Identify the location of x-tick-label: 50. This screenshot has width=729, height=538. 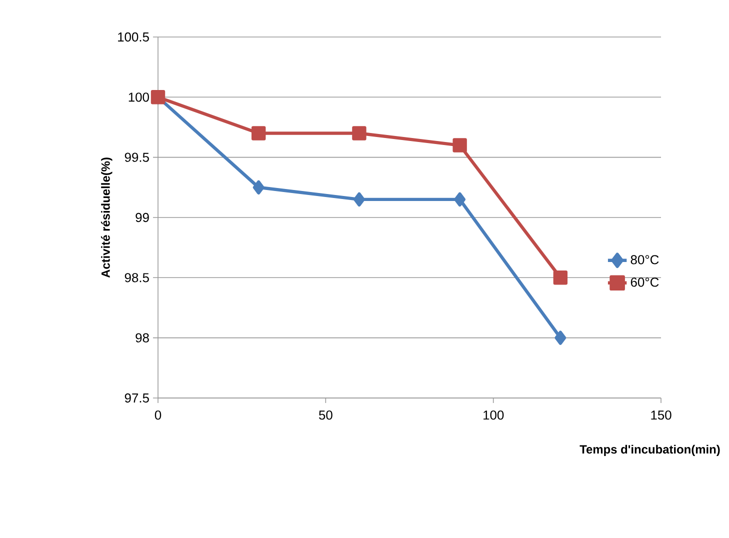
(325, 415).